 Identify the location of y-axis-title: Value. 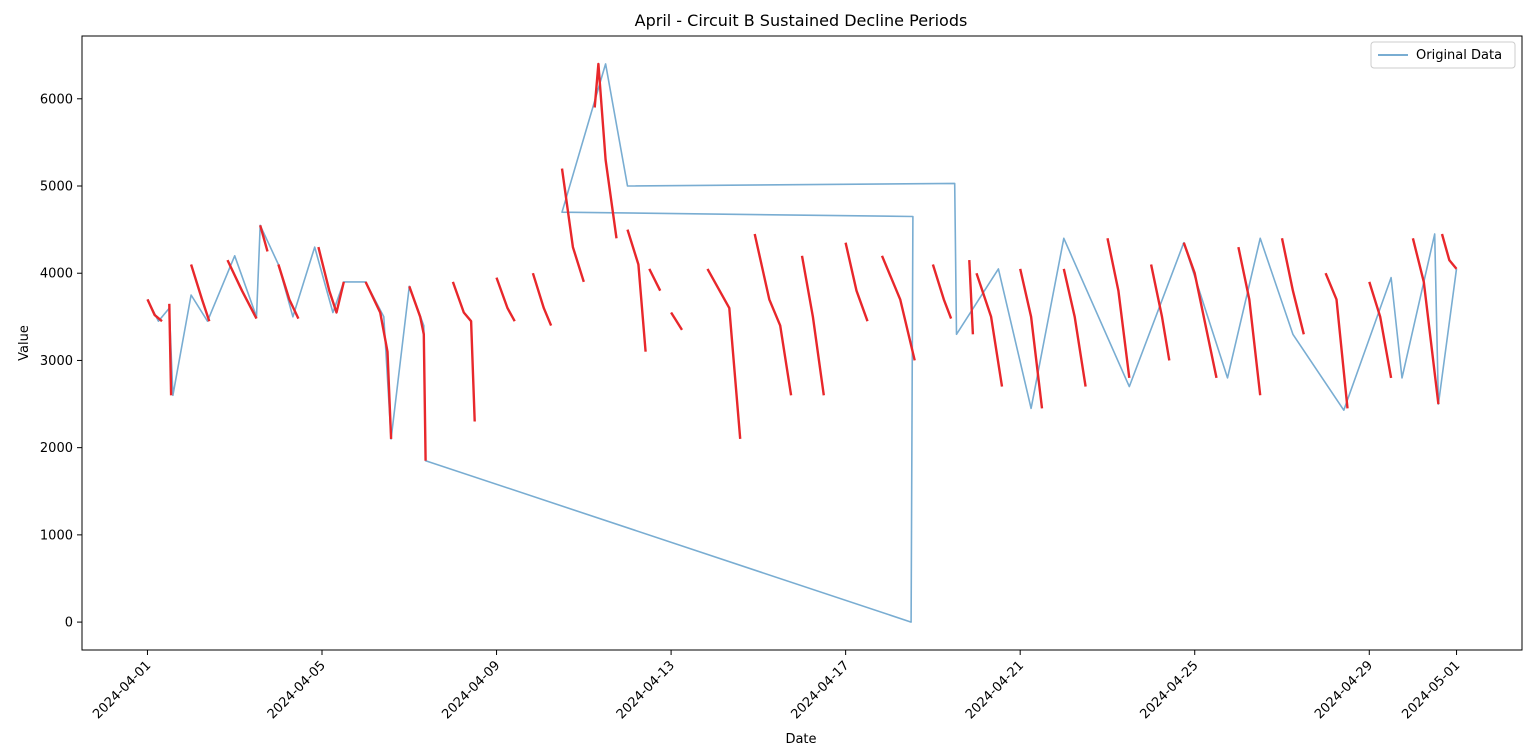
(24, 343).